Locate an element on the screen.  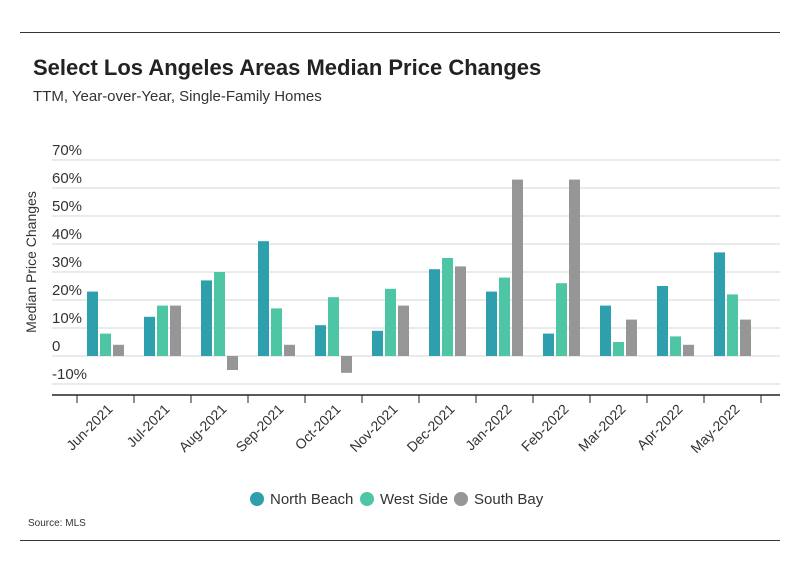
y-tick-label: -10% is located at coordinates (69, 374).